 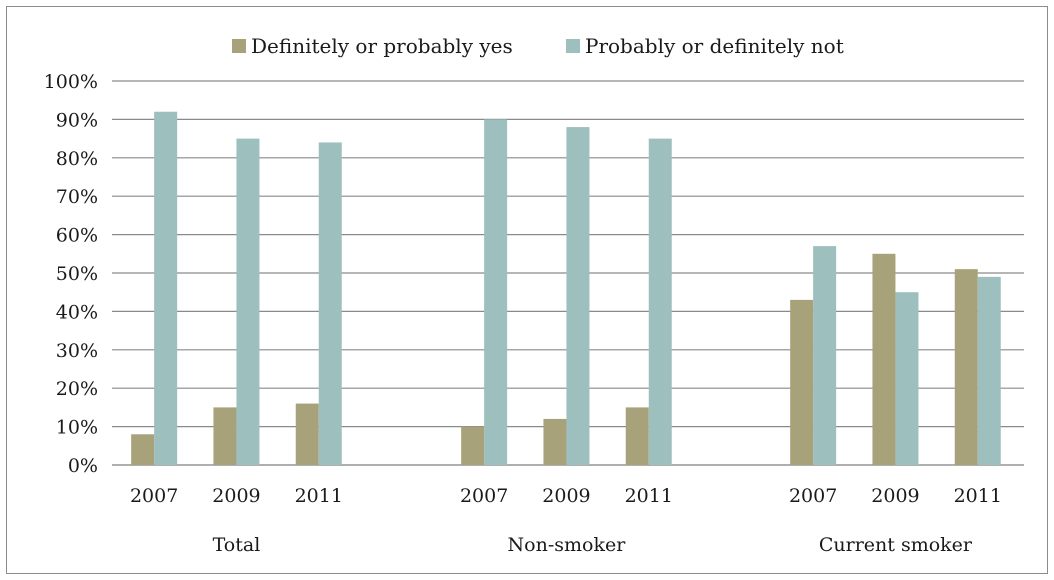 I want to click on y-tick-label: 20%, so click(x=77, y=389).